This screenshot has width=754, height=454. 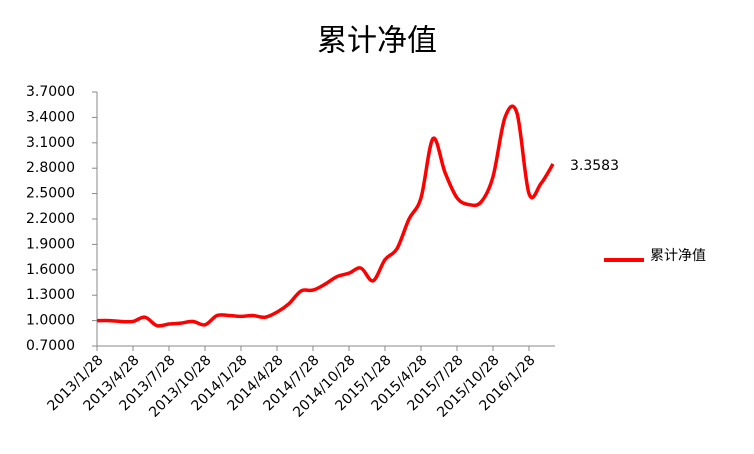 I want to click on y-tick-label: 1.6000, so click(x=50, y=270).